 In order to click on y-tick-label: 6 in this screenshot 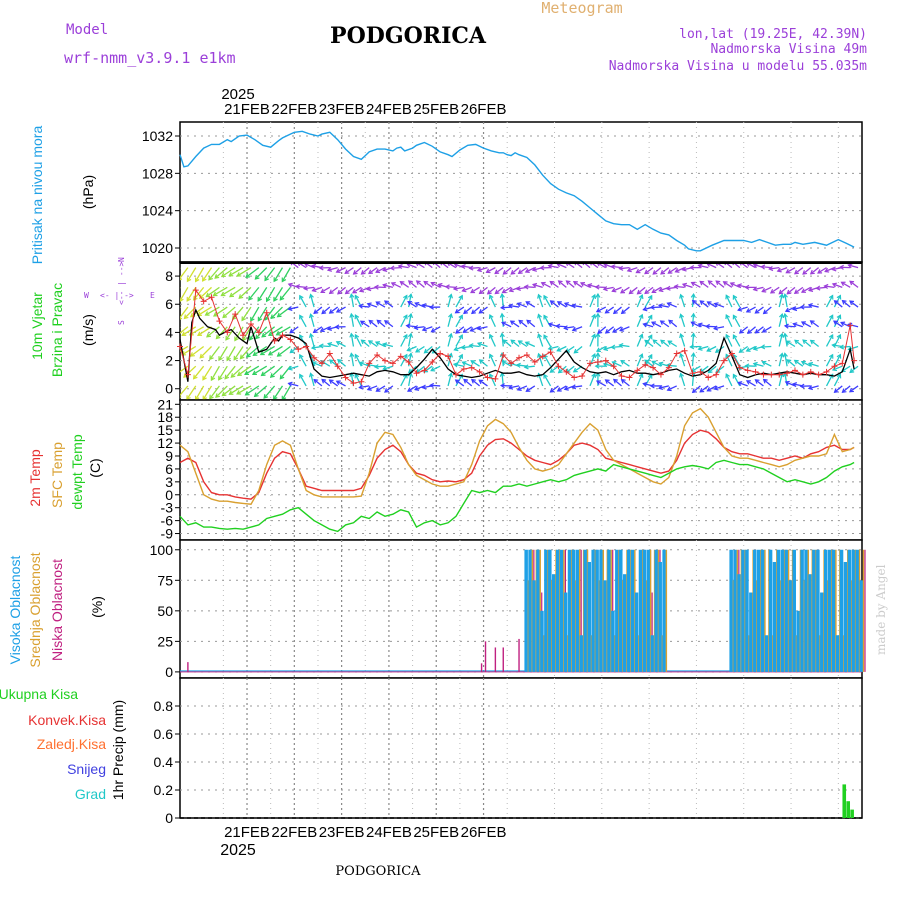, I will do `click(169, 304)`.